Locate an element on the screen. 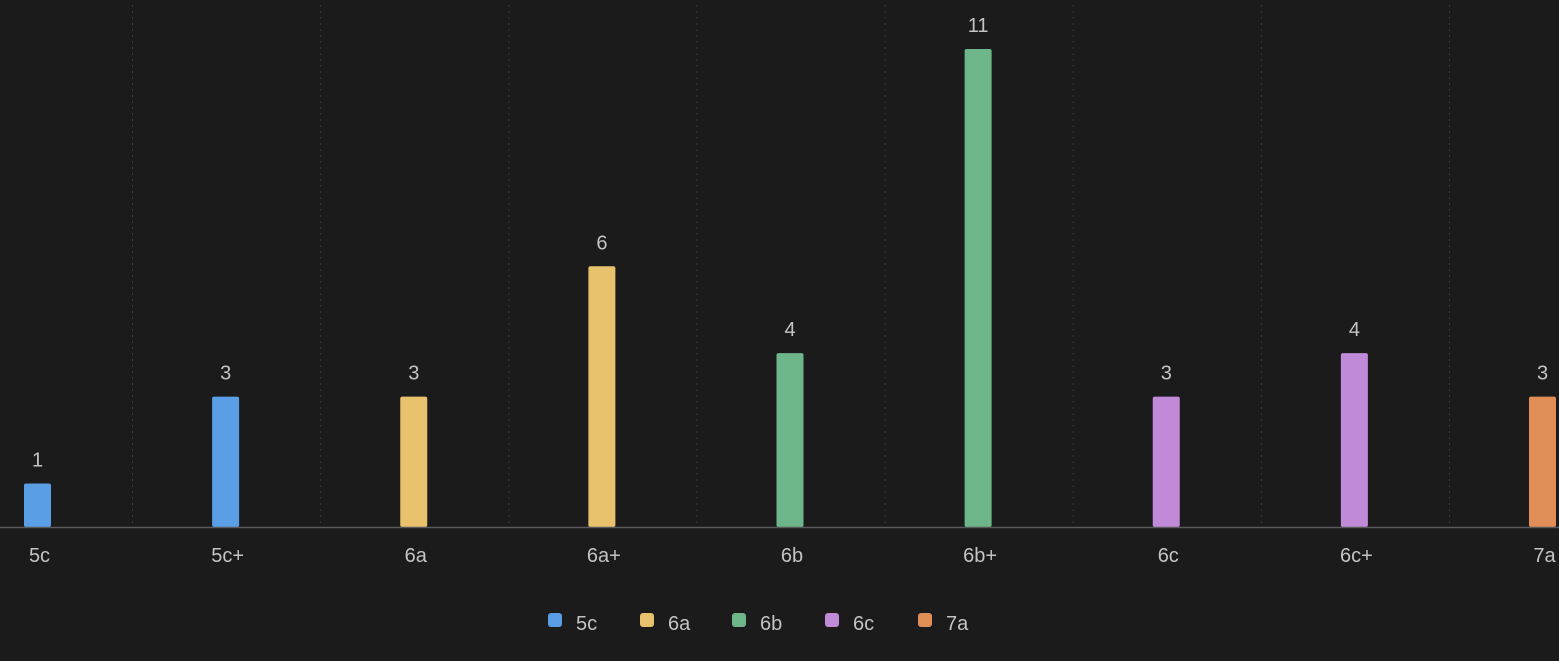 This screenshot has width=1559, height=661. legend-swatch-6c is located at coordinates (832, 620).